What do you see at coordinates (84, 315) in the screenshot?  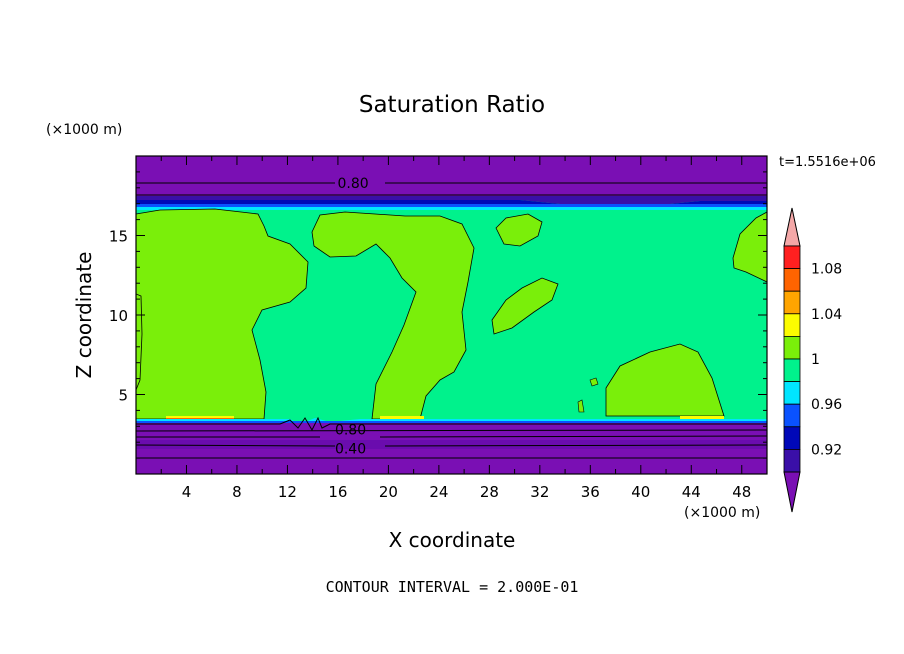 I see `y-axis-label: Z coordinate` at bounding box center [84, 315].